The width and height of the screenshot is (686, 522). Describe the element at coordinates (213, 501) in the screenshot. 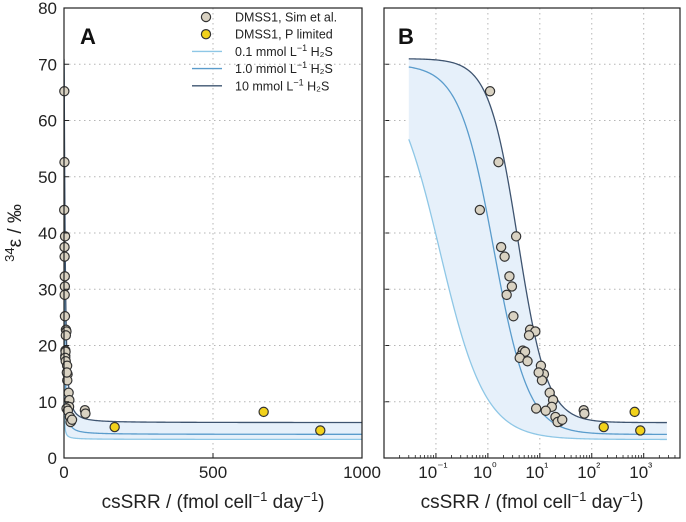

I see `panel-a-xlabel: csSRR / (fmol cell−1 day−1)` at that location.